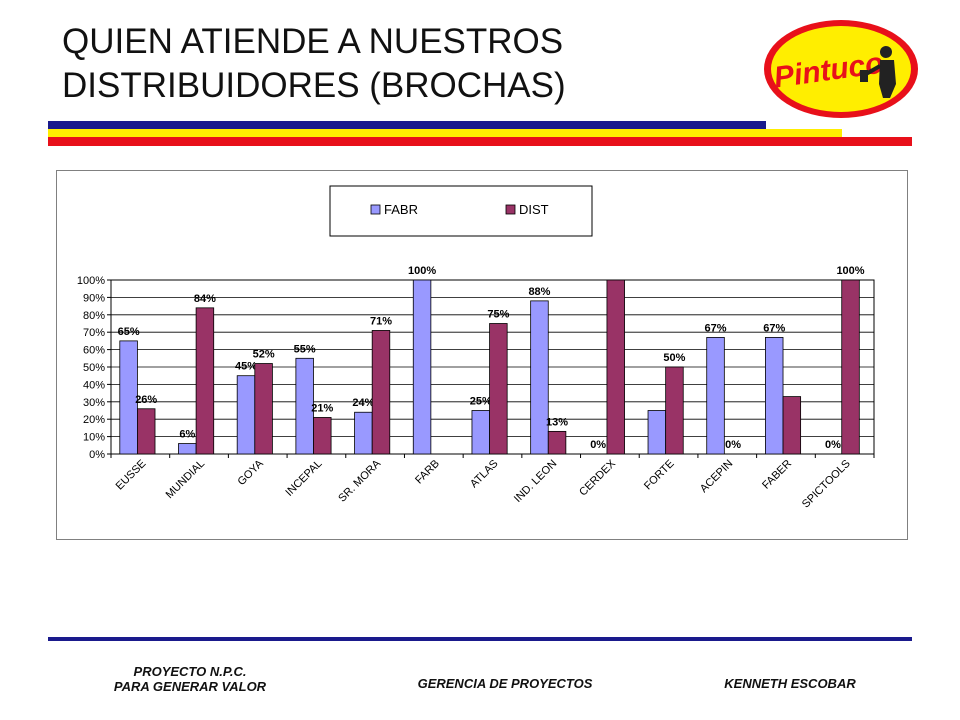 The height and width of the screenshot is (720, 960). Describe the element at coordinates (314, 85) in the screenshot. I see `title-line-2: DISTRIBUIDORES (BROCHAS)` at that location.